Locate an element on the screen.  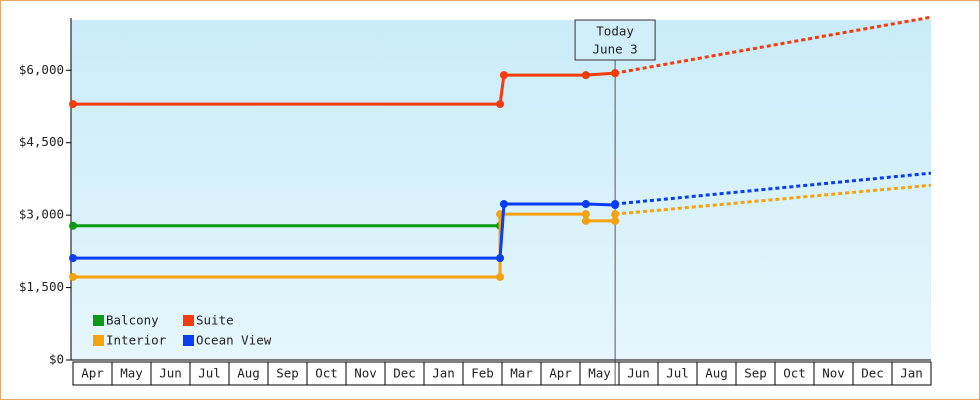
y-tick-label: $4,500 is located at coordinates (41, 141).